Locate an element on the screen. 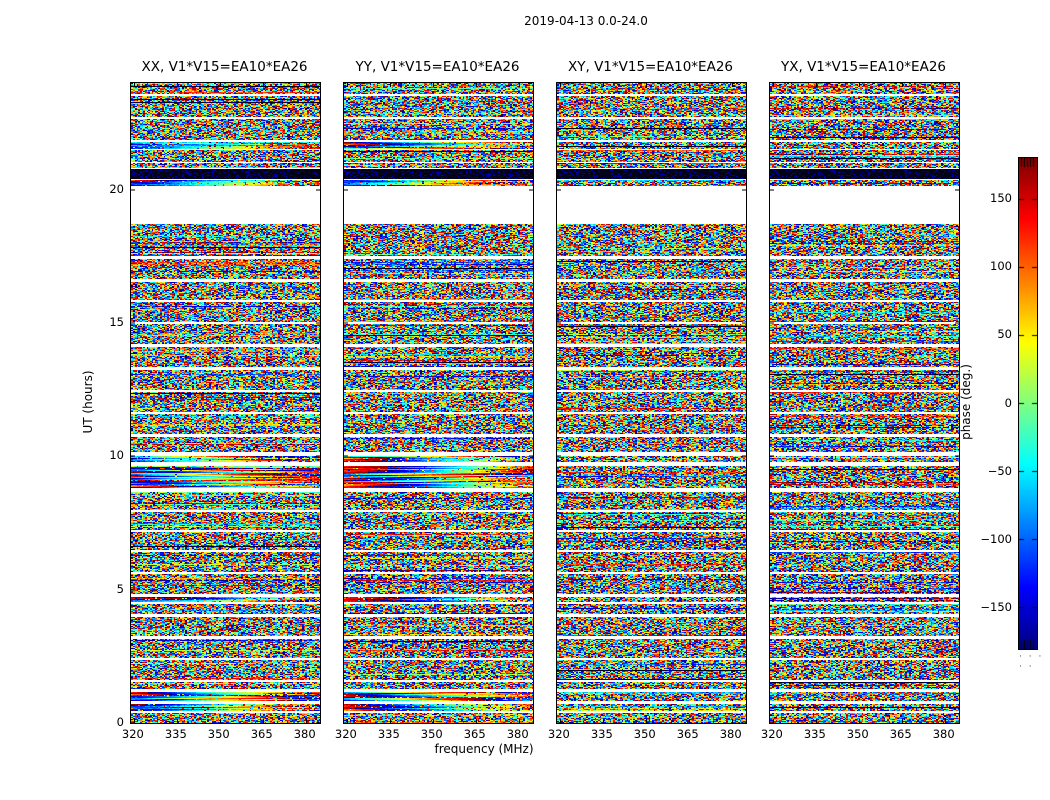  colorbar-tick-label: 150 is located at coordinates (1001, 197).